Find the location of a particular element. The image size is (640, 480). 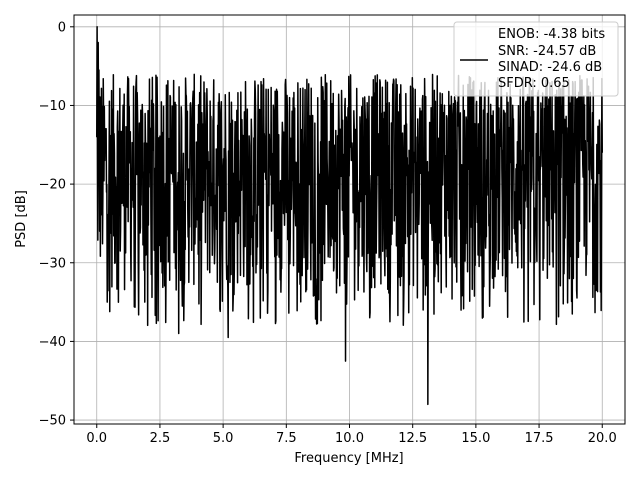

legend-entry-snr: SNR: -24.57 dB is located at coordinates (547, 51).